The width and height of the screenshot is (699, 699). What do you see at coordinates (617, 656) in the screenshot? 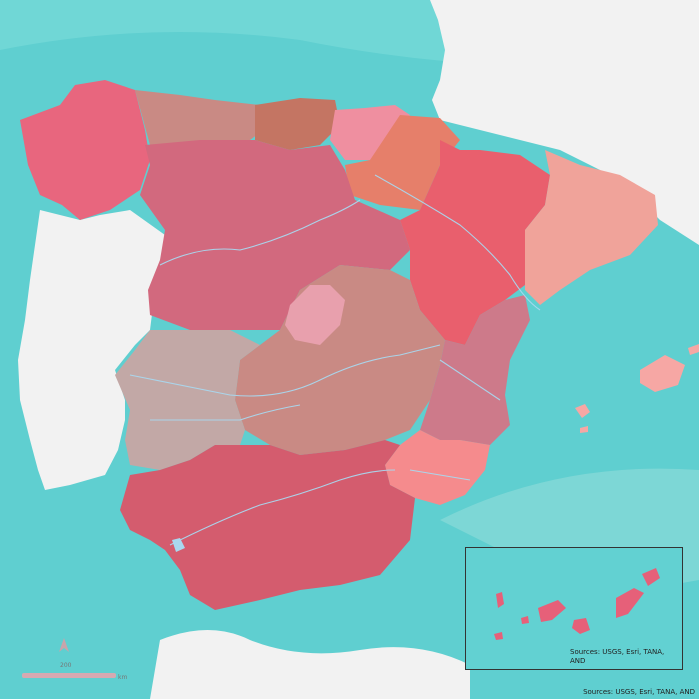
I see `inset-attribution: Sources: USGS, Esri, TANA, AND` at bounding box center [617, 656].